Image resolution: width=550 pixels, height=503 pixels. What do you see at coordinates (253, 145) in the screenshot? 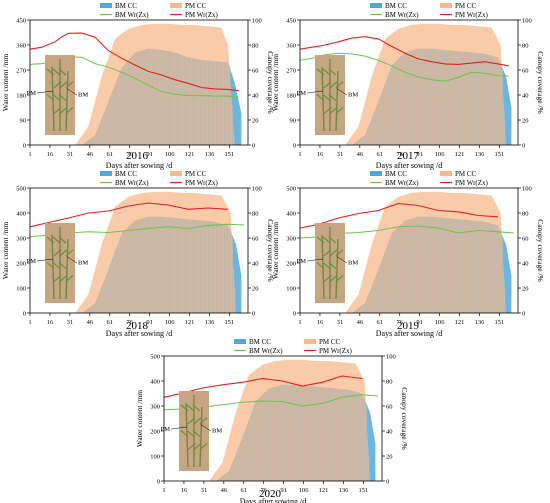
I see `y-right-tick-label: 0` at bounding box center [253, 145].